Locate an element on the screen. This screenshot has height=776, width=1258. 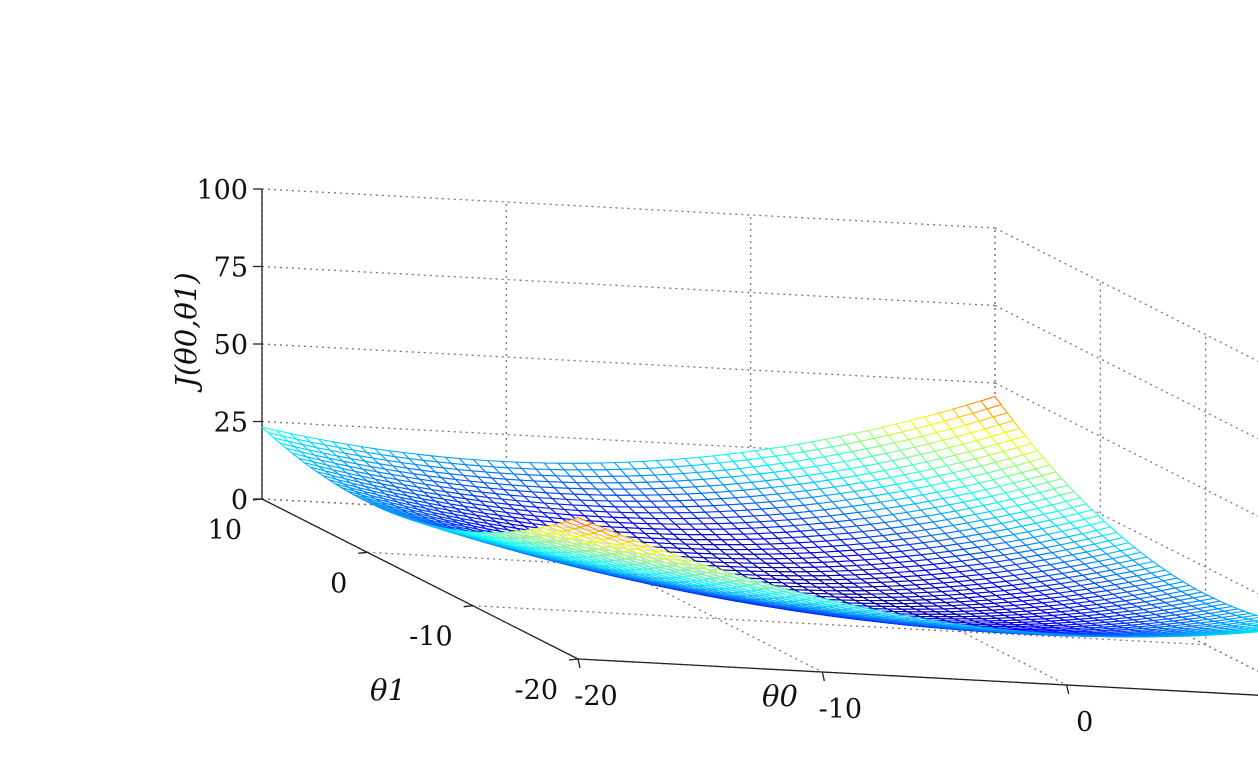
y-axis-label: θ1 is located at coordinates (388, 690).